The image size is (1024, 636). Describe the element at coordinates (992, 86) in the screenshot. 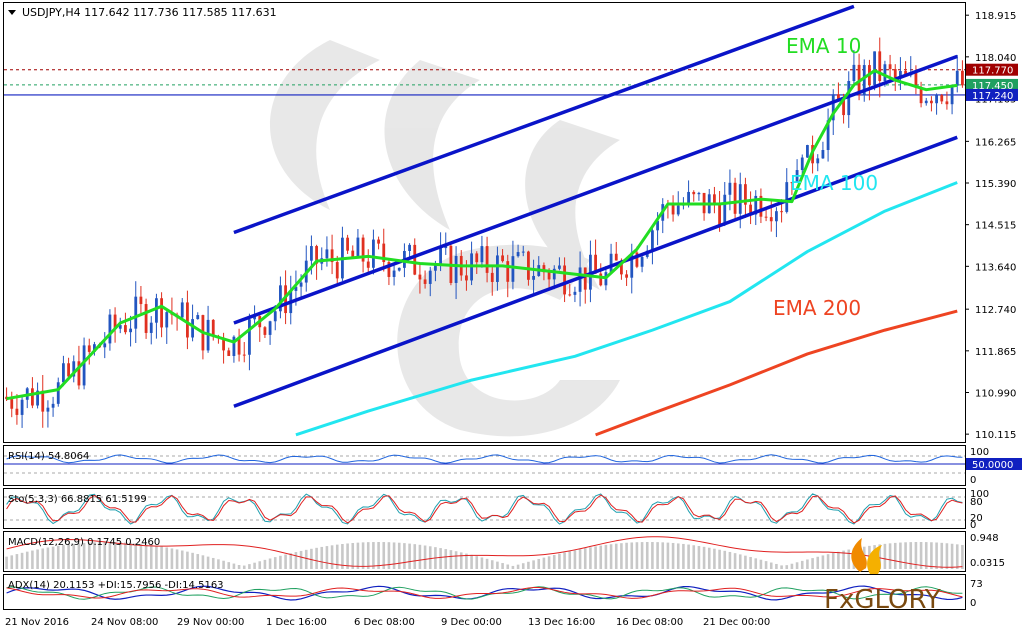

I see `price-level-label: 117.450` at that location.